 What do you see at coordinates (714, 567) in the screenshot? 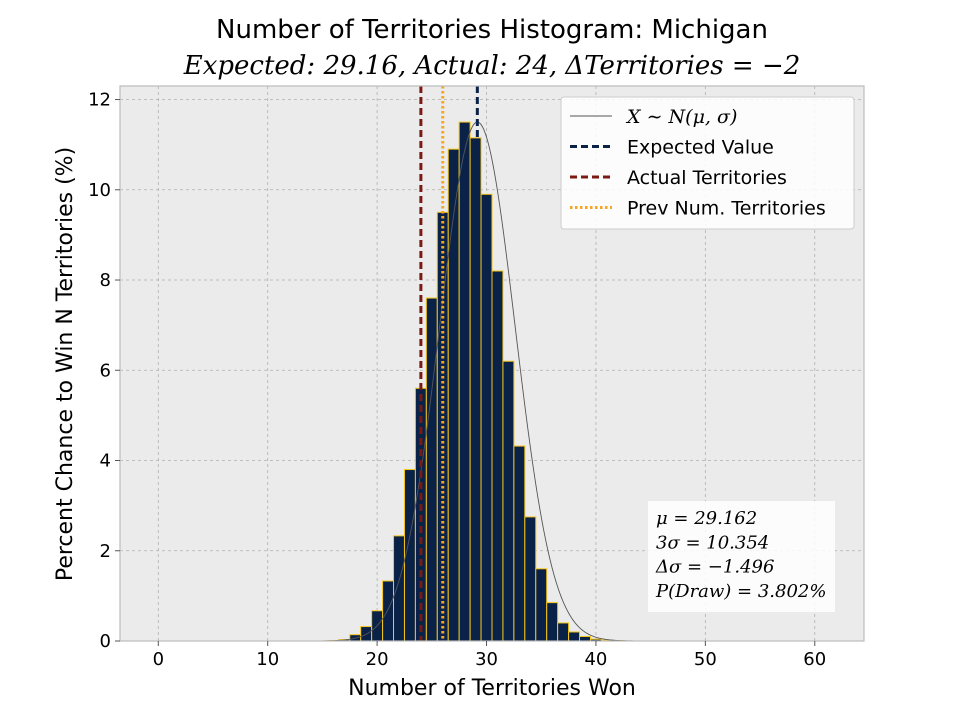
I see `stats-line: Δσ = −1.496` at bounding box center [714, 567].